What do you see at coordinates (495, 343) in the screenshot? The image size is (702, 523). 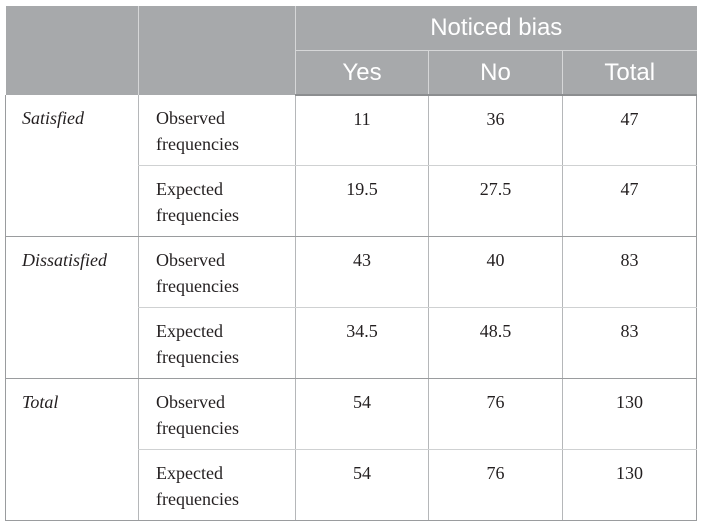 I see `cell-no: 48.5` at bounding box center [495, 343].